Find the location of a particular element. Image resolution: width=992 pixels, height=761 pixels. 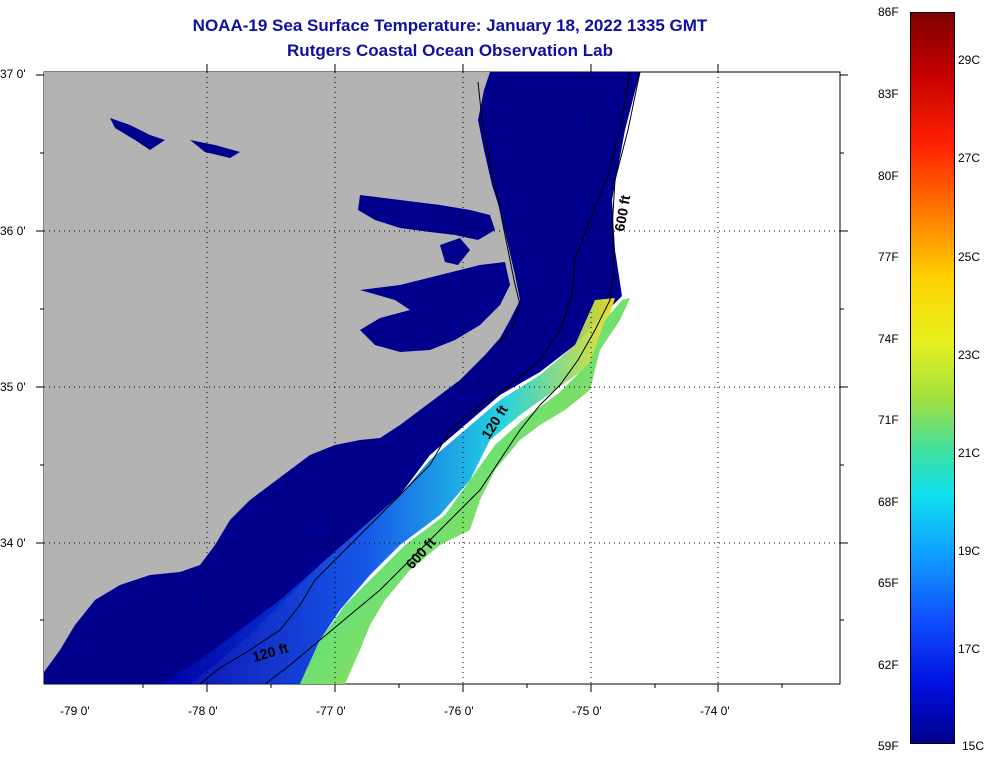

outer-banks is located at coordinates (499, 213).